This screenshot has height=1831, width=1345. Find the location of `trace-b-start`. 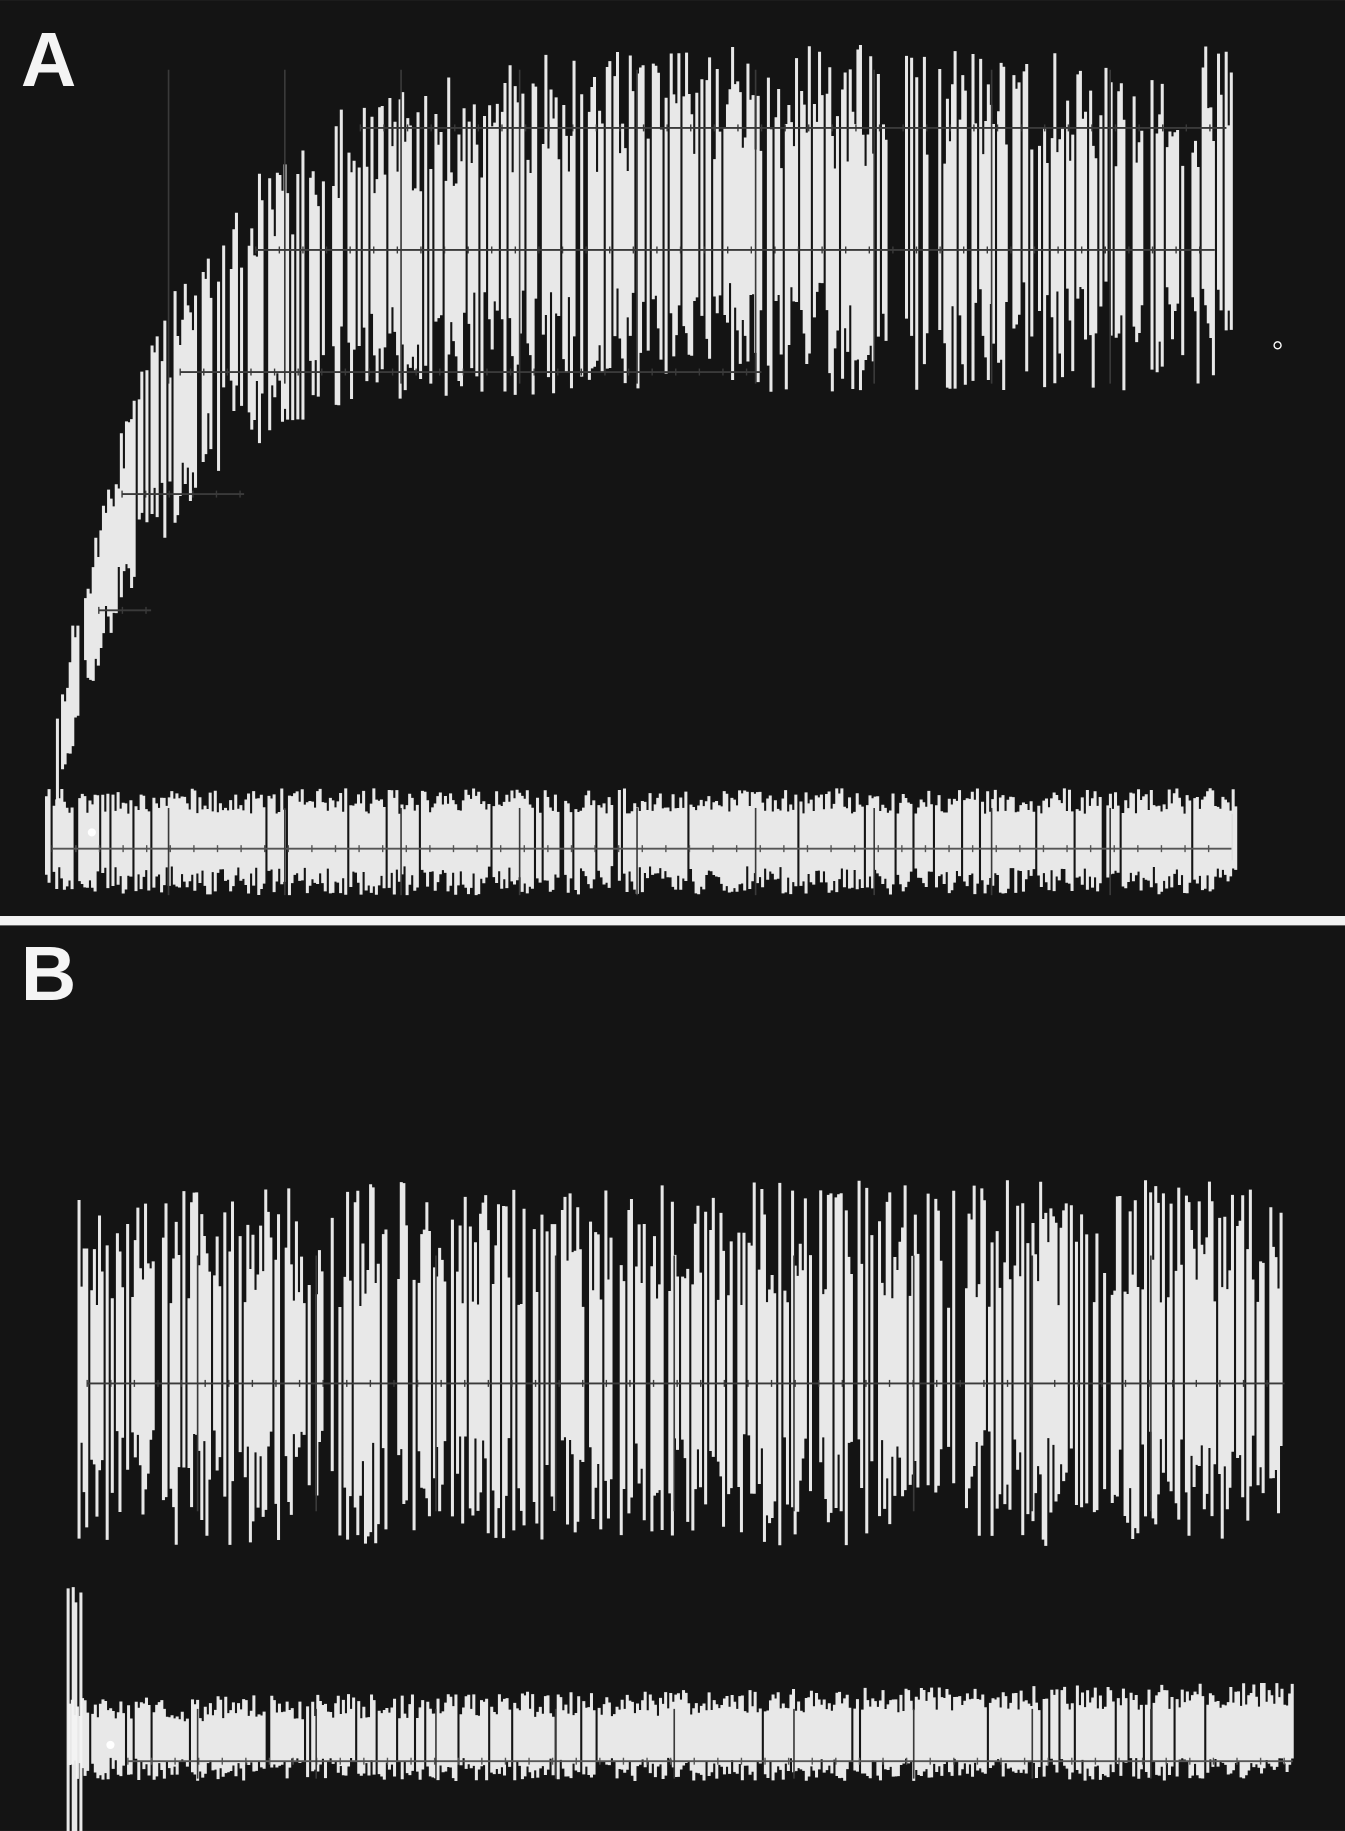

trace-b-start is located at coordinates (74, 1709).